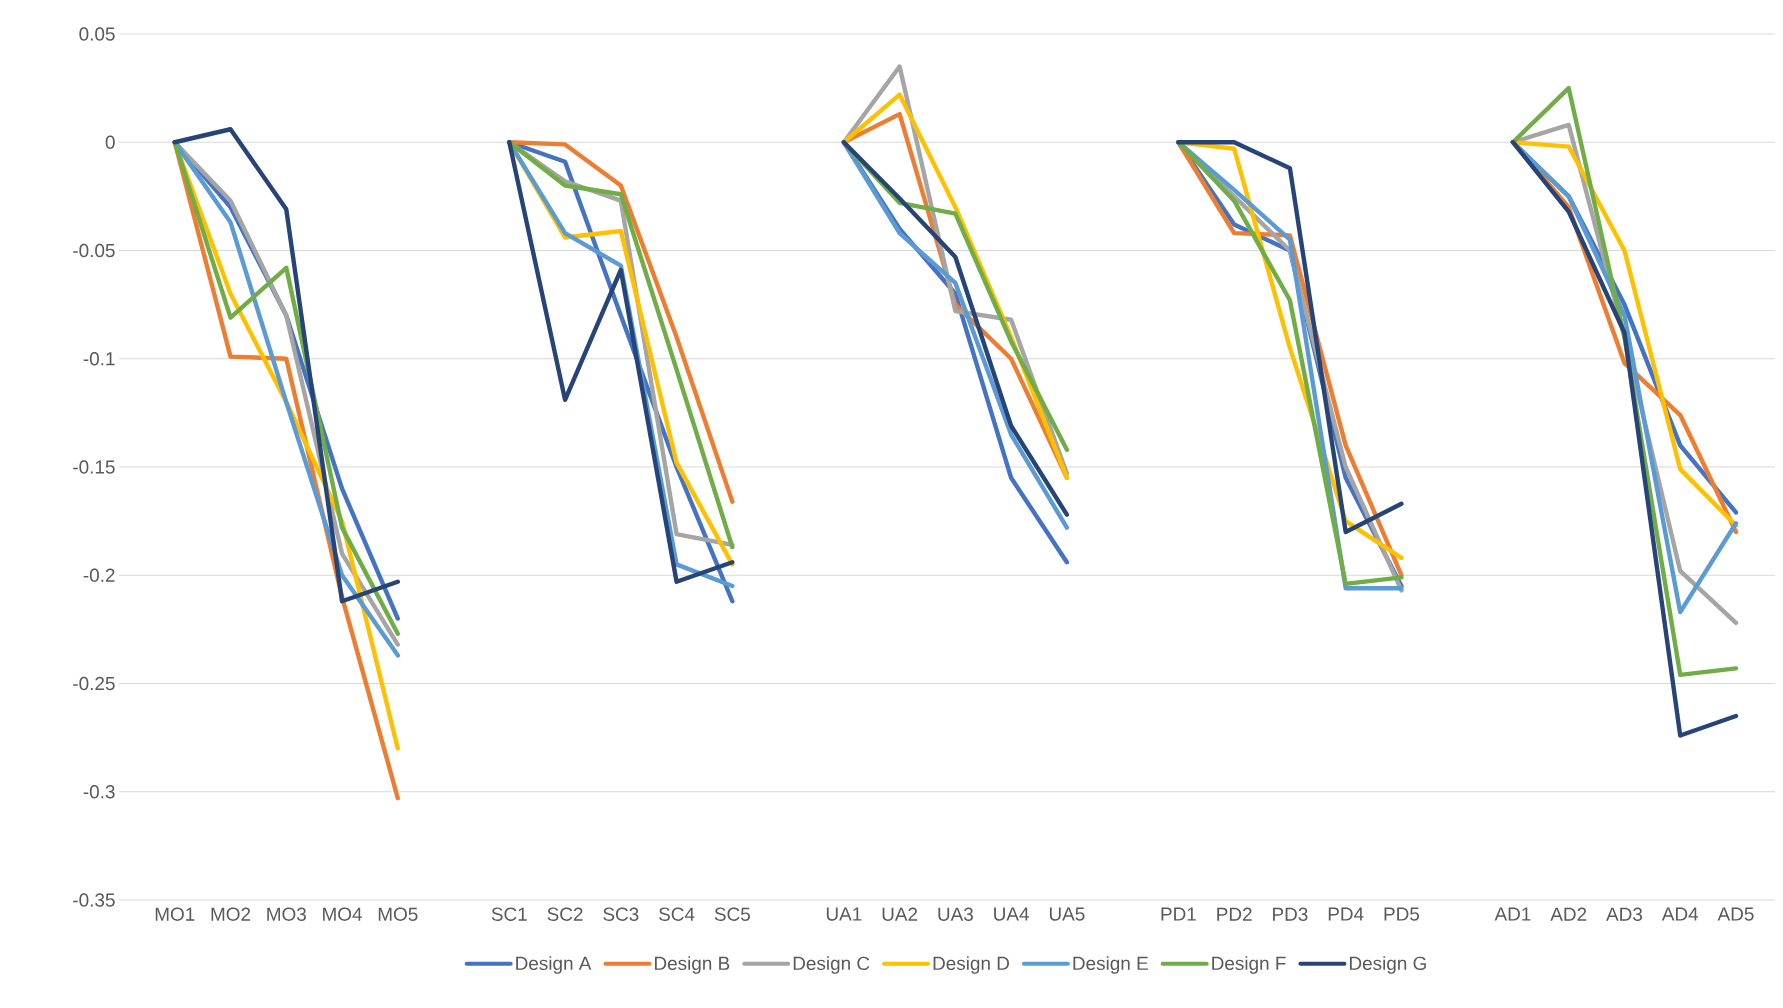 This screenshot has width=1783, height=1008. I want to click on legend-label: Design C, so click(831, 965).